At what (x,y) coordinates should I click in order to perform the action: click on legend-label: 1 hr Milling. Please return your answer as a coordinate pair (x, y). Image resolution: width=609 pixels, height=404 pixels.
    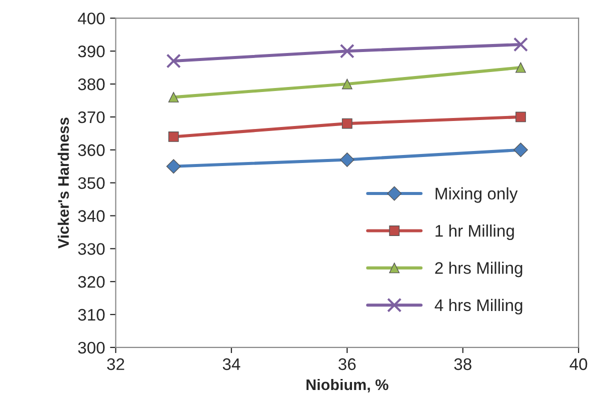
    Looking at the image, I should click on (475, 232).